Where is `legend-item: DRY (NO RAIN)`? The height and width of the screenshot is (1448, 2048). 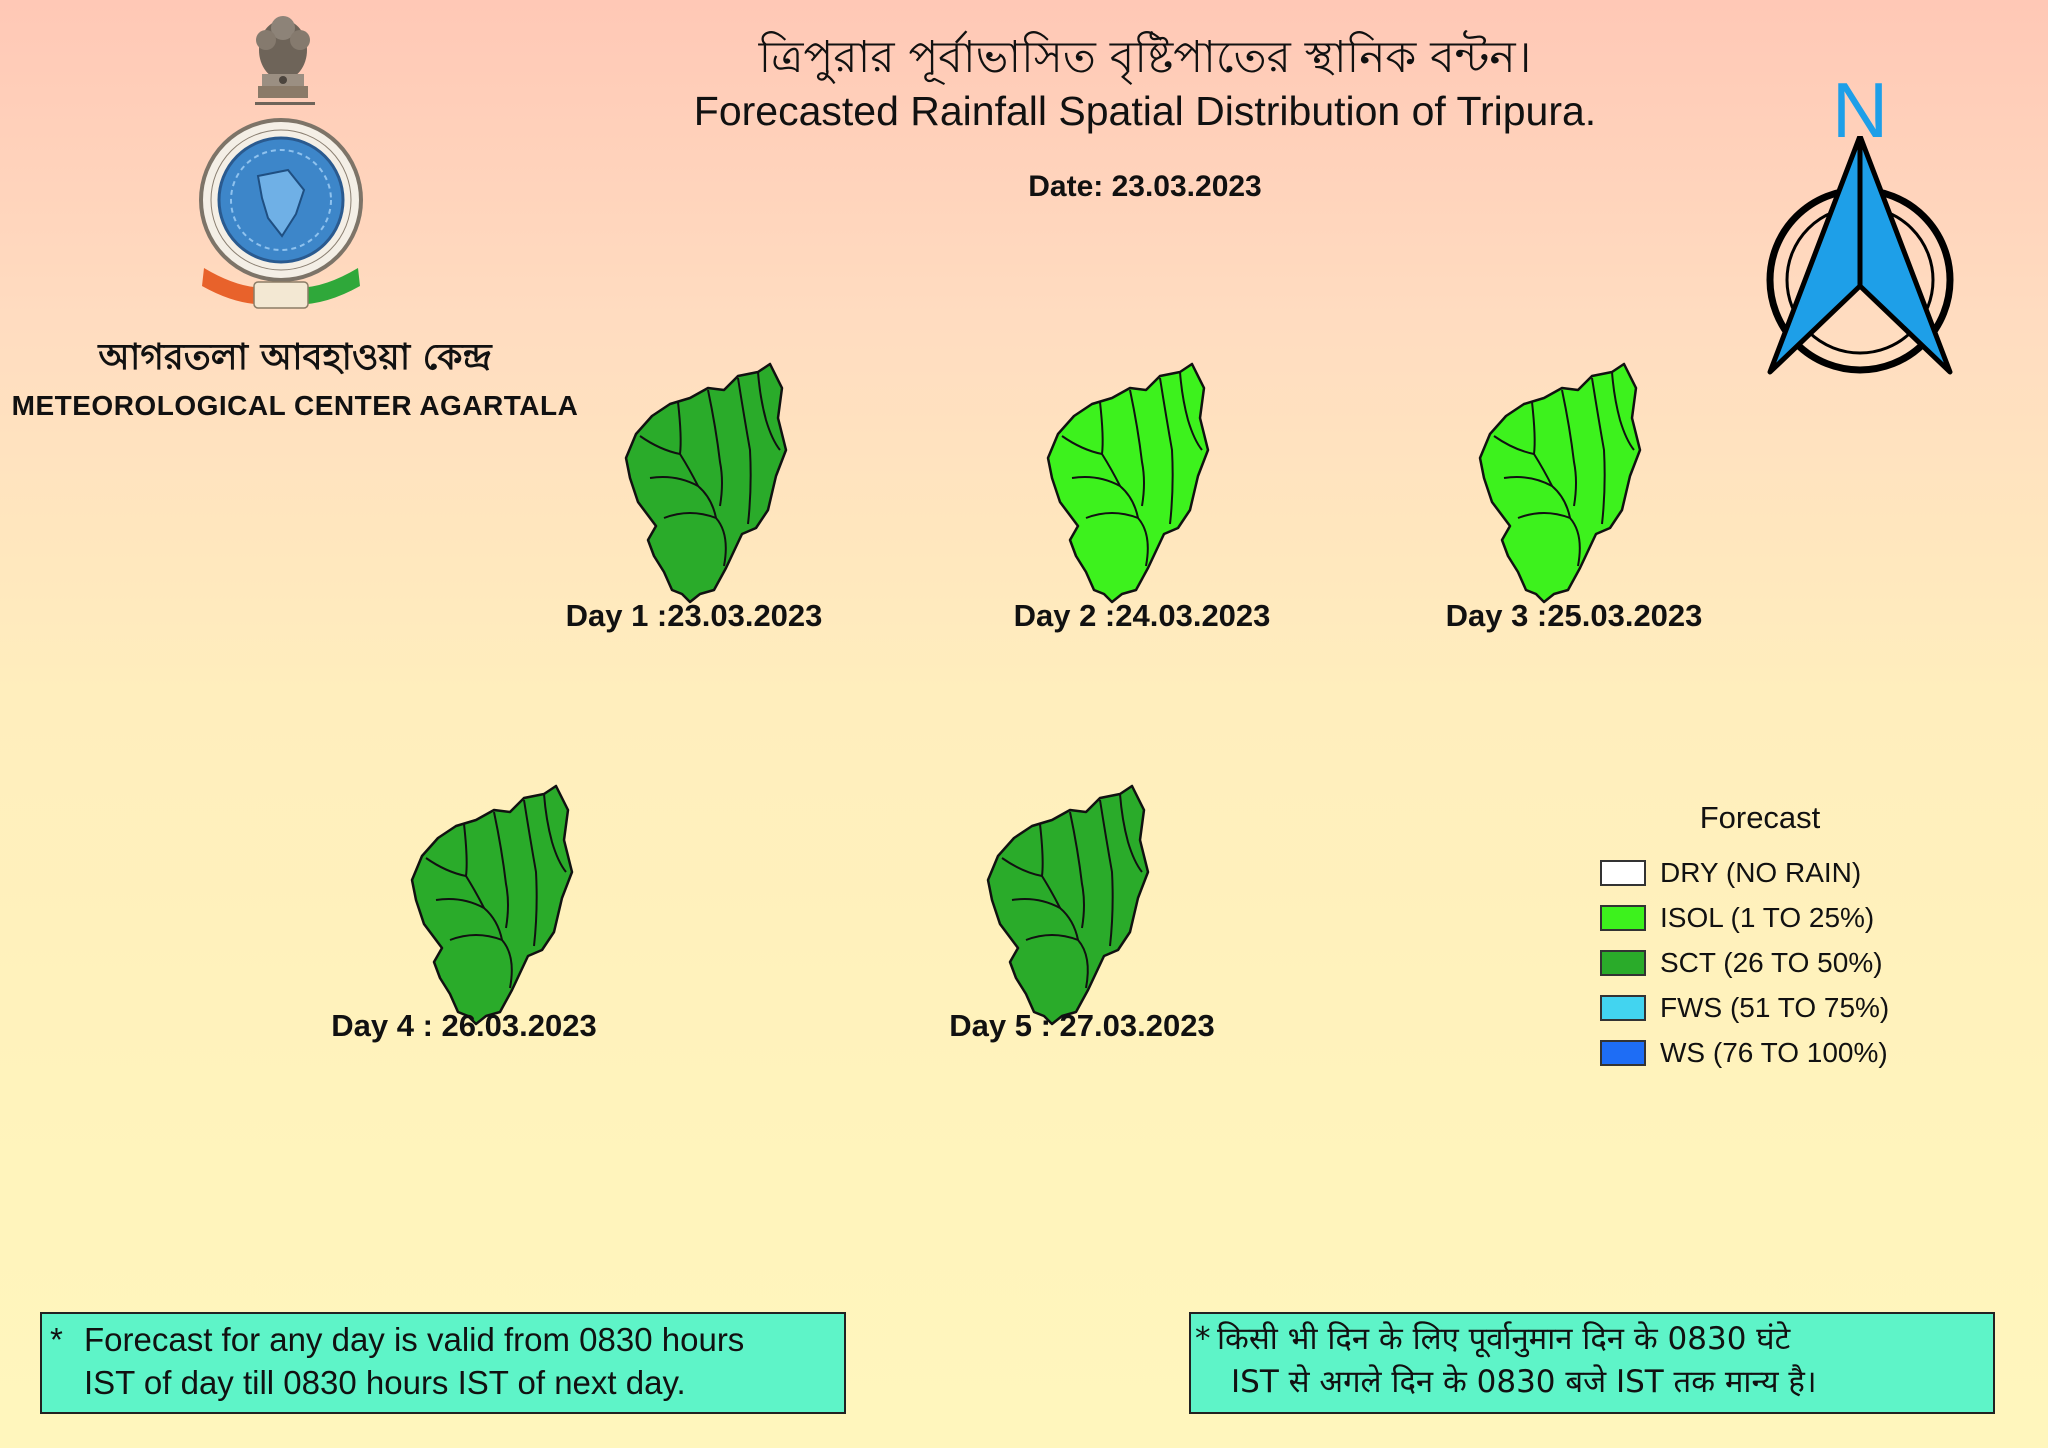 legend-item: DRY (NO RAIN) is located at coordinates (1765, 872).